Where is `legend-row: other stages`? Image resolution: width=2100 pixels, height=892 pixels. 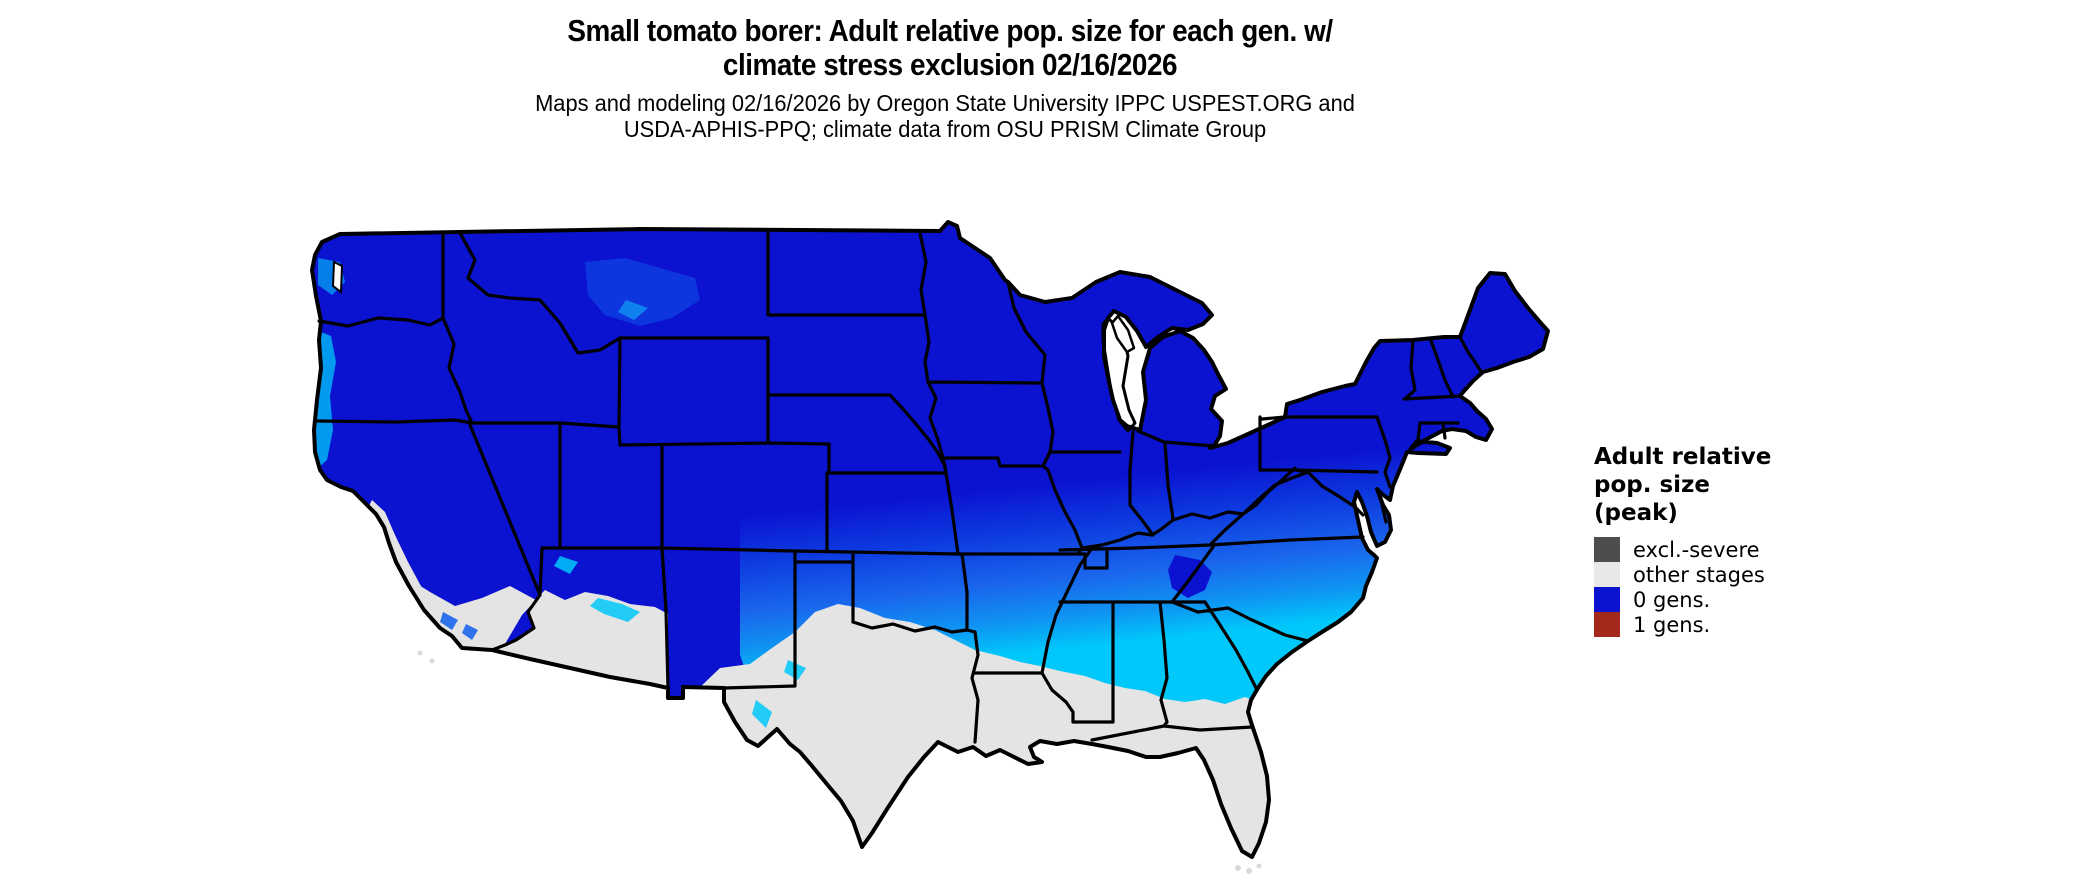 legend-row: other stages is located at coordinates (1709, 574).